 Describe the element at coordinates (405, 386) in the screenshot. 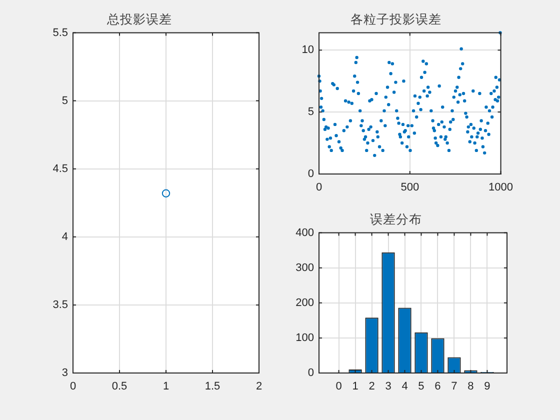

I see `x-tick-label: 4` at that location.